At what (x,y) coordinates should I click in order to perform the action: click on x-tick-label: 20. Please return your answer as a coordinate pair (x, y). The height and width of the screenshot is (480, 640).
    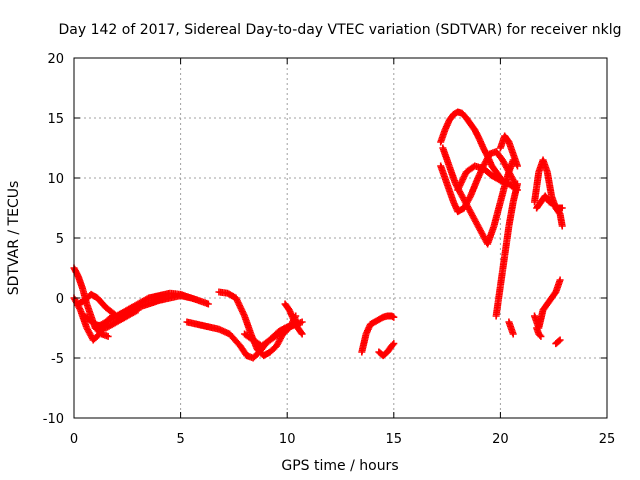
    Looking at the image, I should click on (500, 439).